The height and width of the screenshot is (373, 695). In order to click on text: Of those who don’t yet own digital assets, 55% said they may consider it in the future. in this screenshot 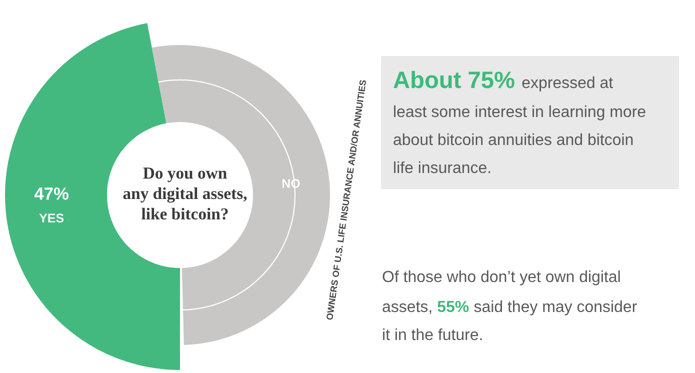, I will do `click(509, 305)`.